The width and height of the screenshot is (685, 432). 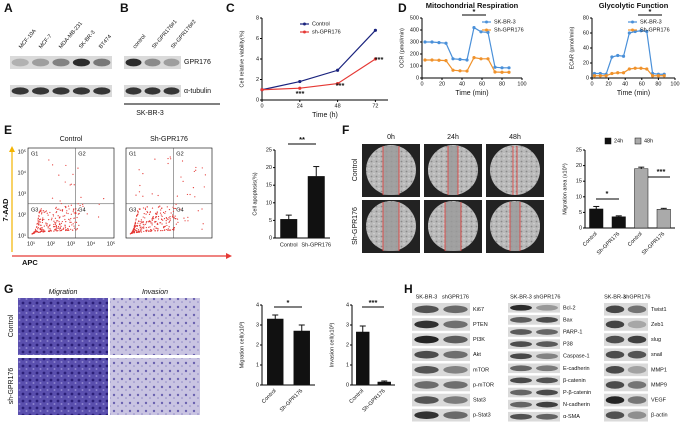 I want to click on x-tick-label: 80, so click(x=658, y=84).